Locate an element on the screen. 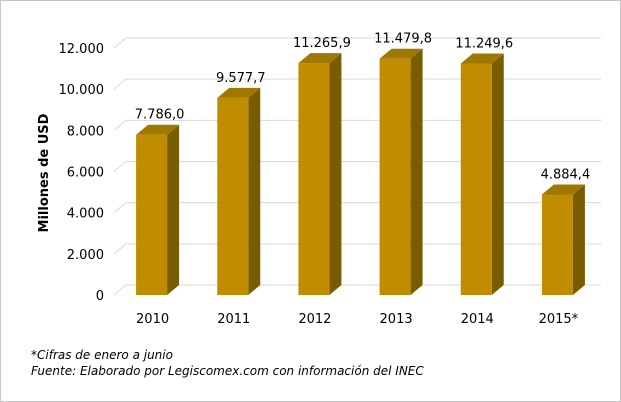  x-tick-label: 2014 is located at coordinates (477, 319).